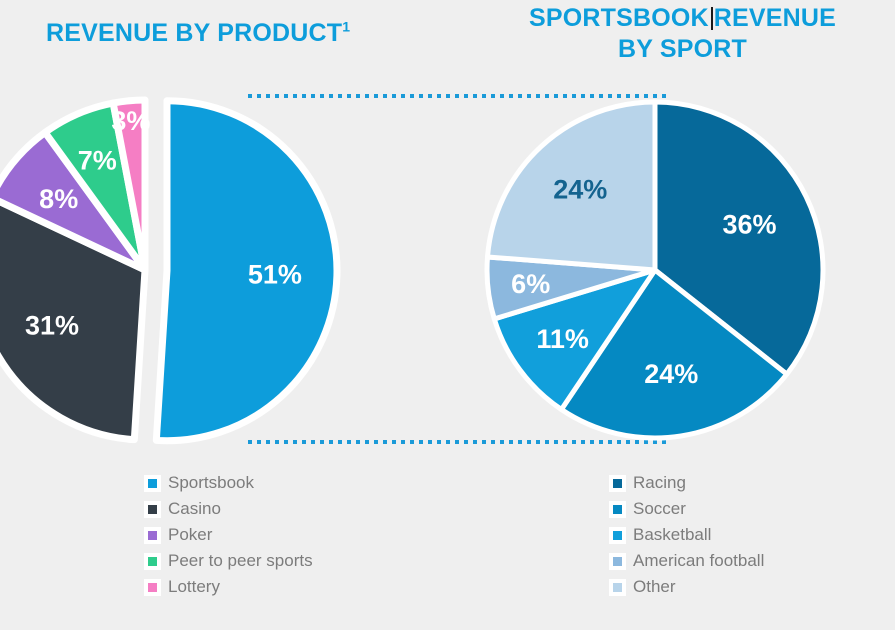 The image size is (895, 630). What do you see at coordinates (346, 26) in the screenshot?
I see `left-title-footnote-marker: 1` at bounding box center [346, 26].